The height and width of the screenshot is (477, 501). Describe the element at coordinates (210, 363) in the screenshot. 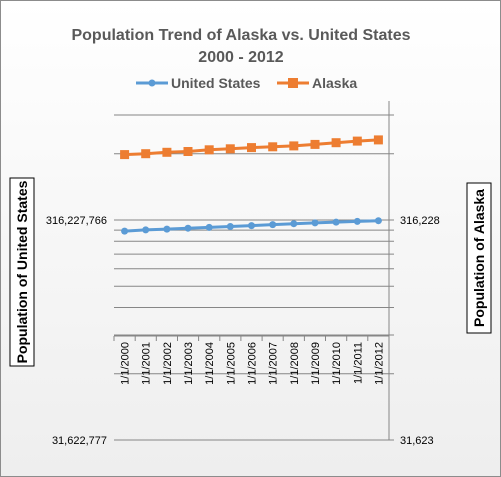

I see `category-label: 1/1/2004` at that location.